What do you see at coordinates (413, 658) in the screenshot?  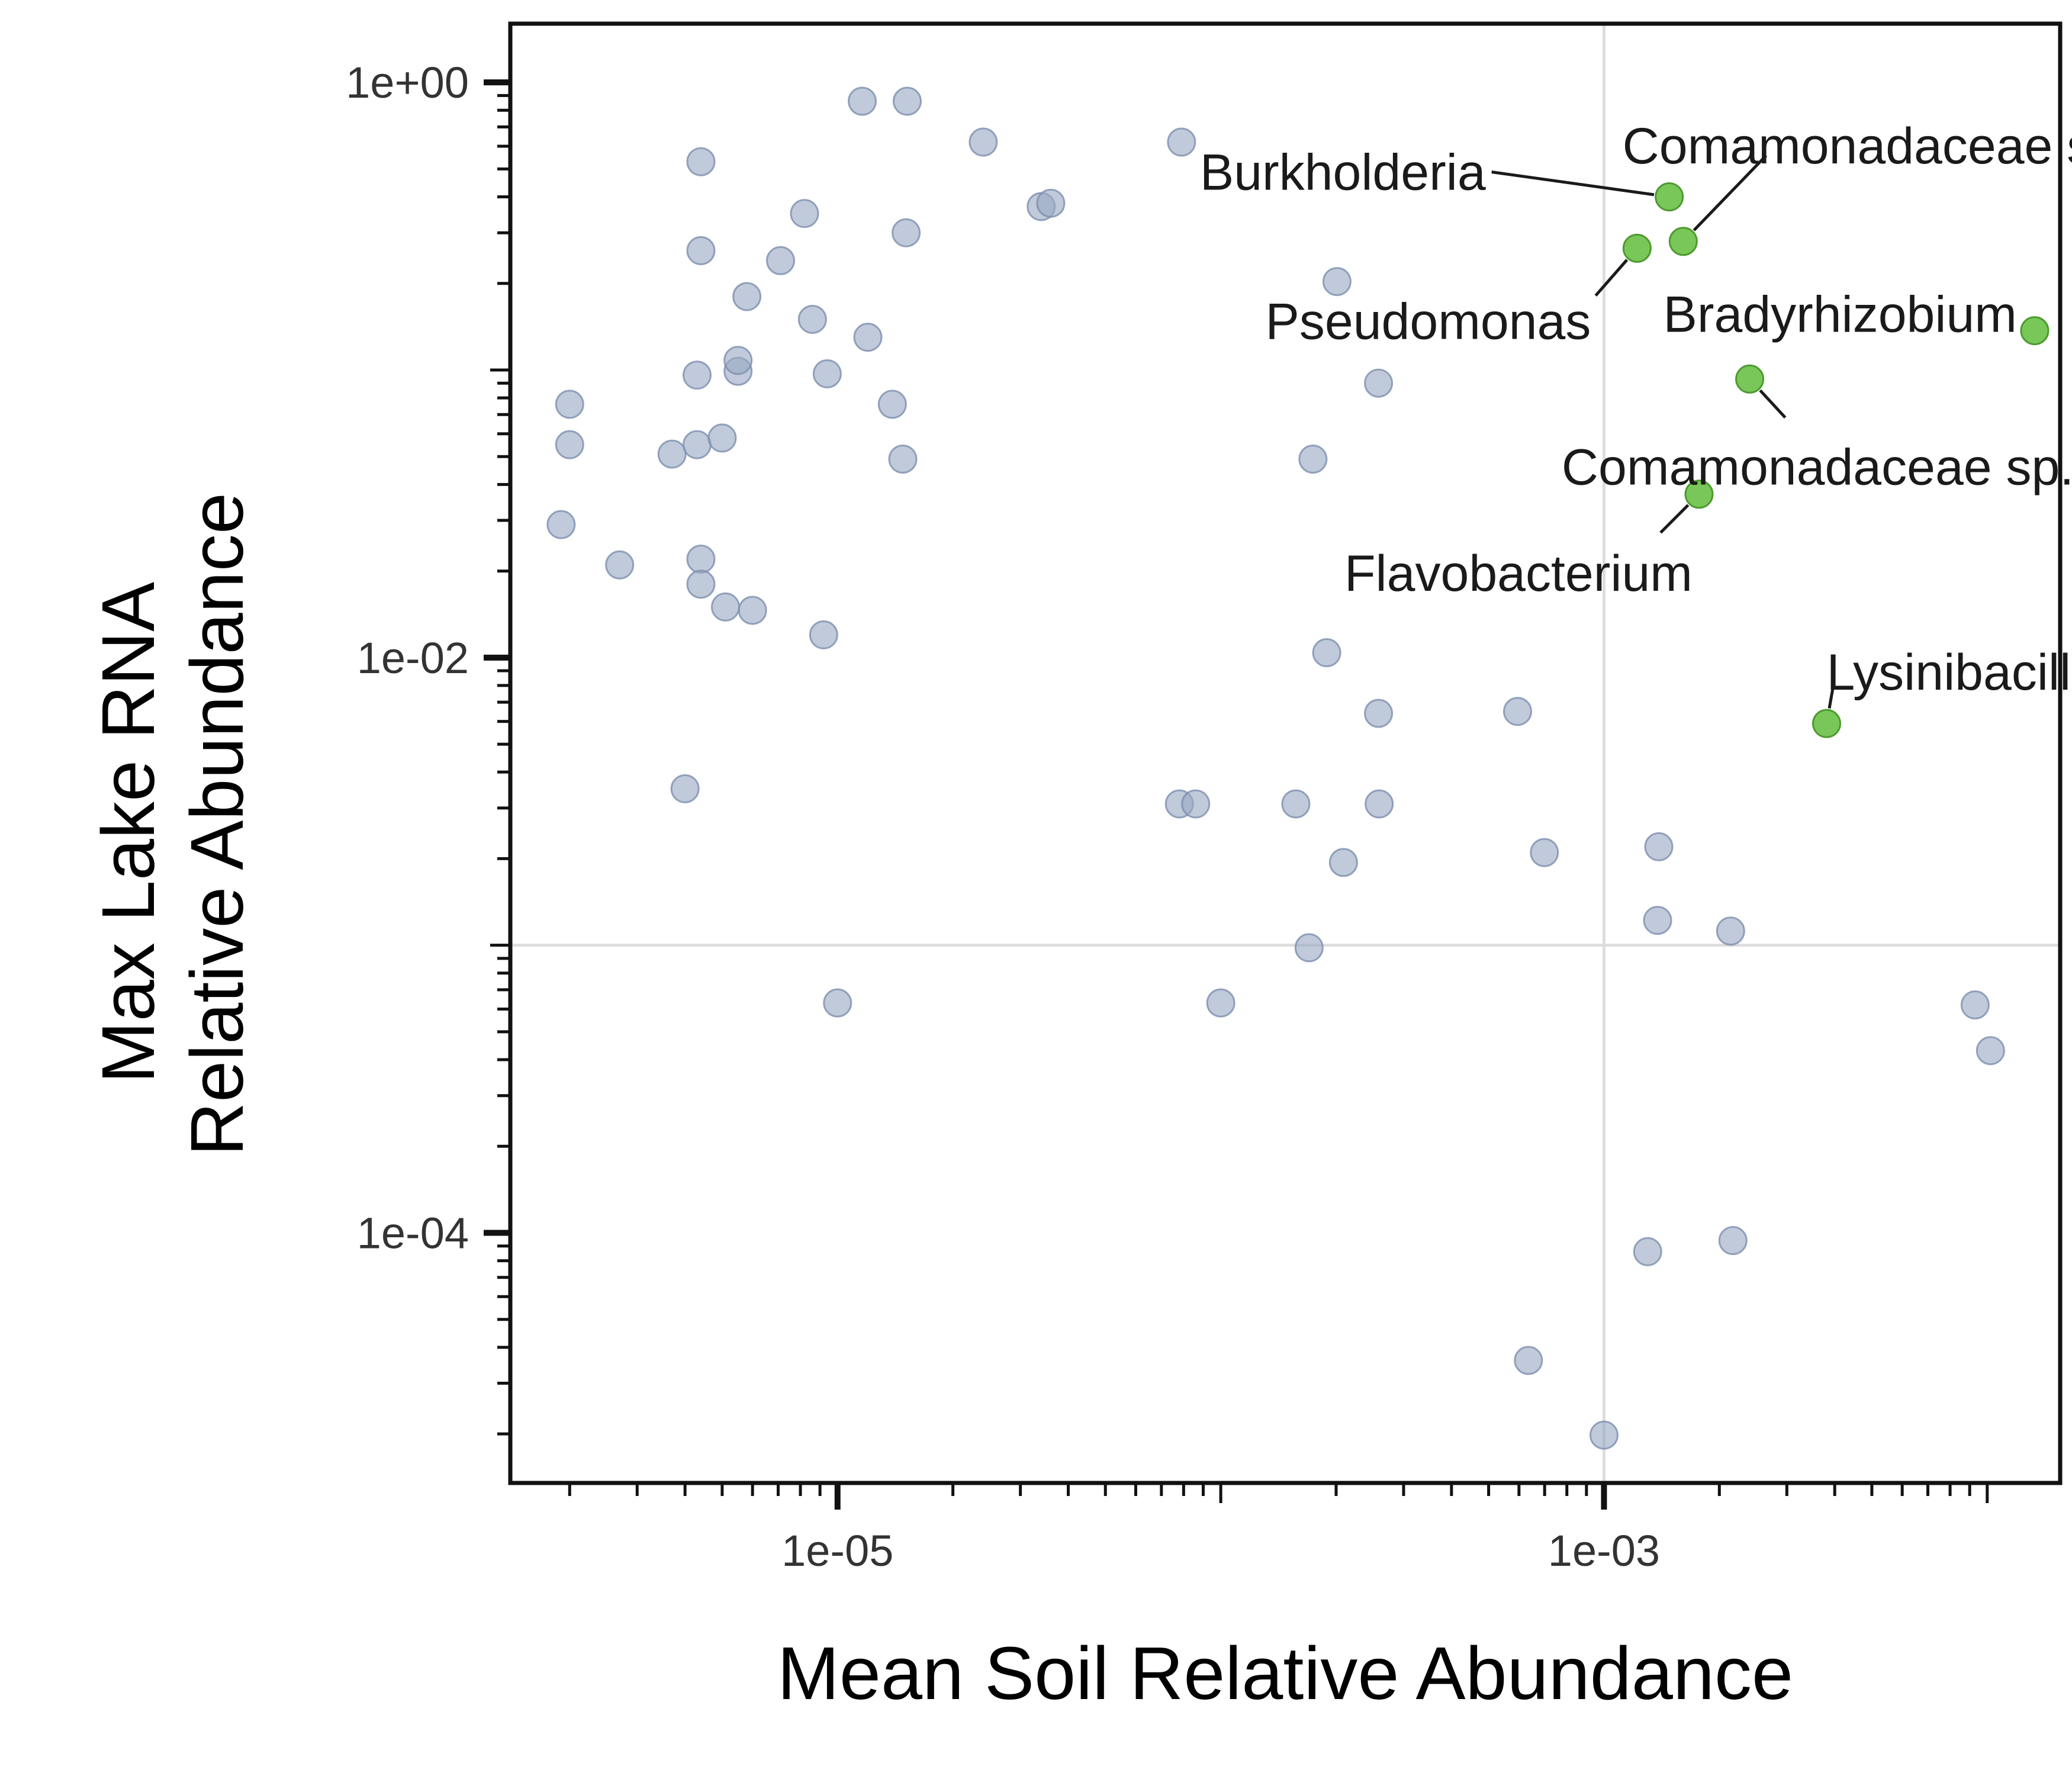 I see `y-tick-label: 1e-02` at bounding box center [413, 658].